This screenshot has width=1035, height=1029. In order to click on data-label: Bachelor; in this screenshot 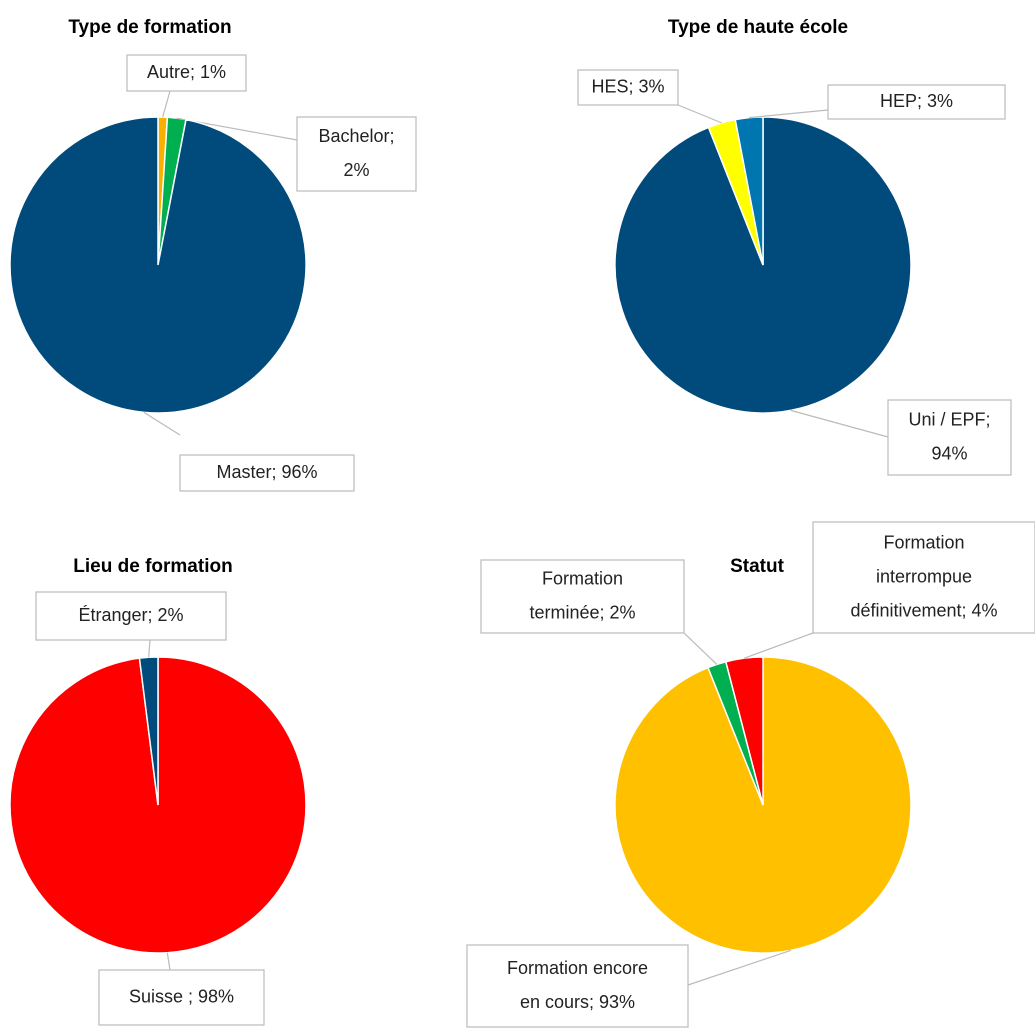, I will do `click(356, 136)`.